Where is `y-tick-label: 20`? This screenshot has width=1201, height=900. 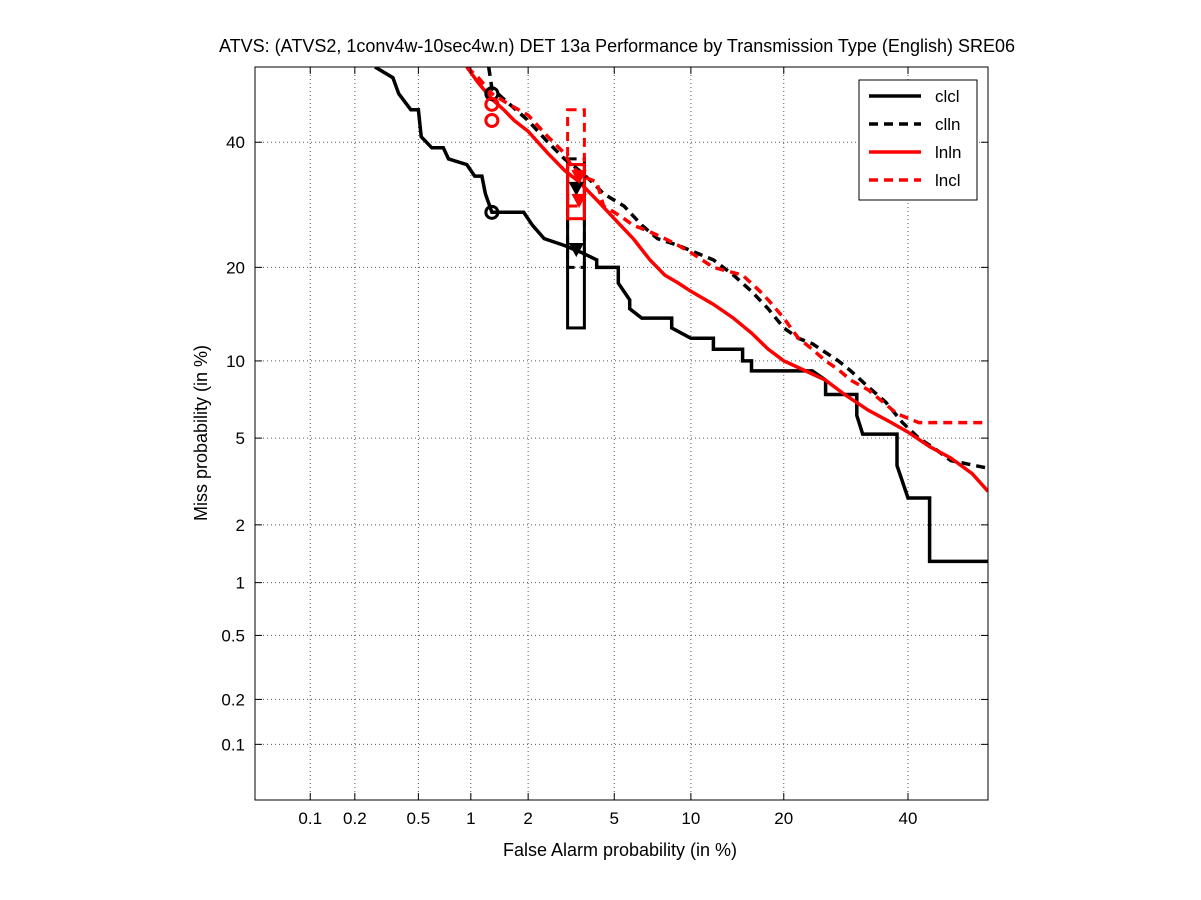
y-tick-label: 20 is located at coordinates (235, 267).